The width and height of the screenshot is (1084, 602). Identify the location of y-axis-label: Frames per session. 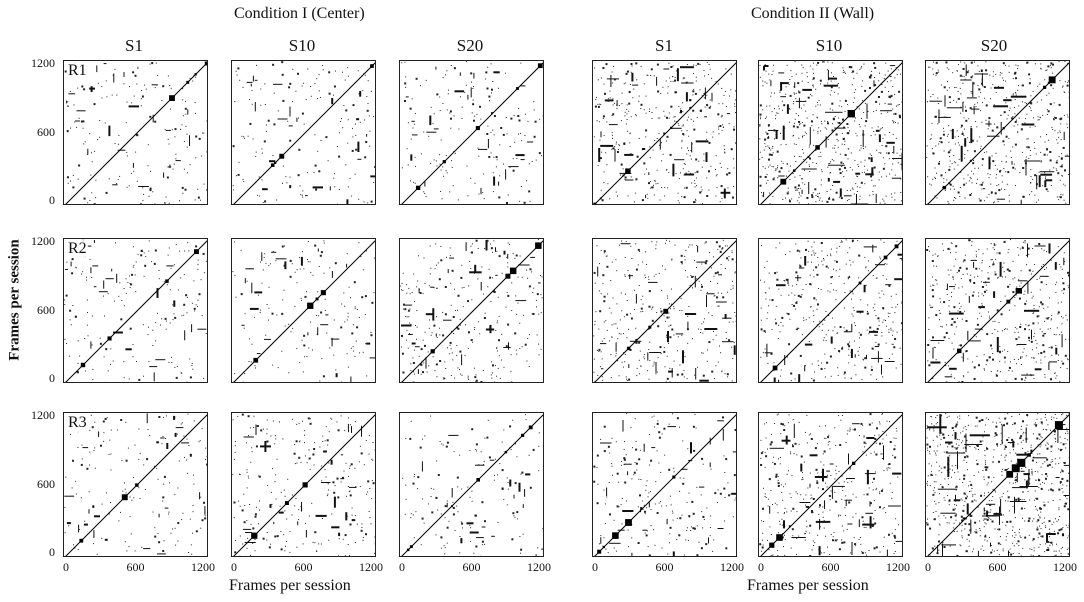
(14, 300).